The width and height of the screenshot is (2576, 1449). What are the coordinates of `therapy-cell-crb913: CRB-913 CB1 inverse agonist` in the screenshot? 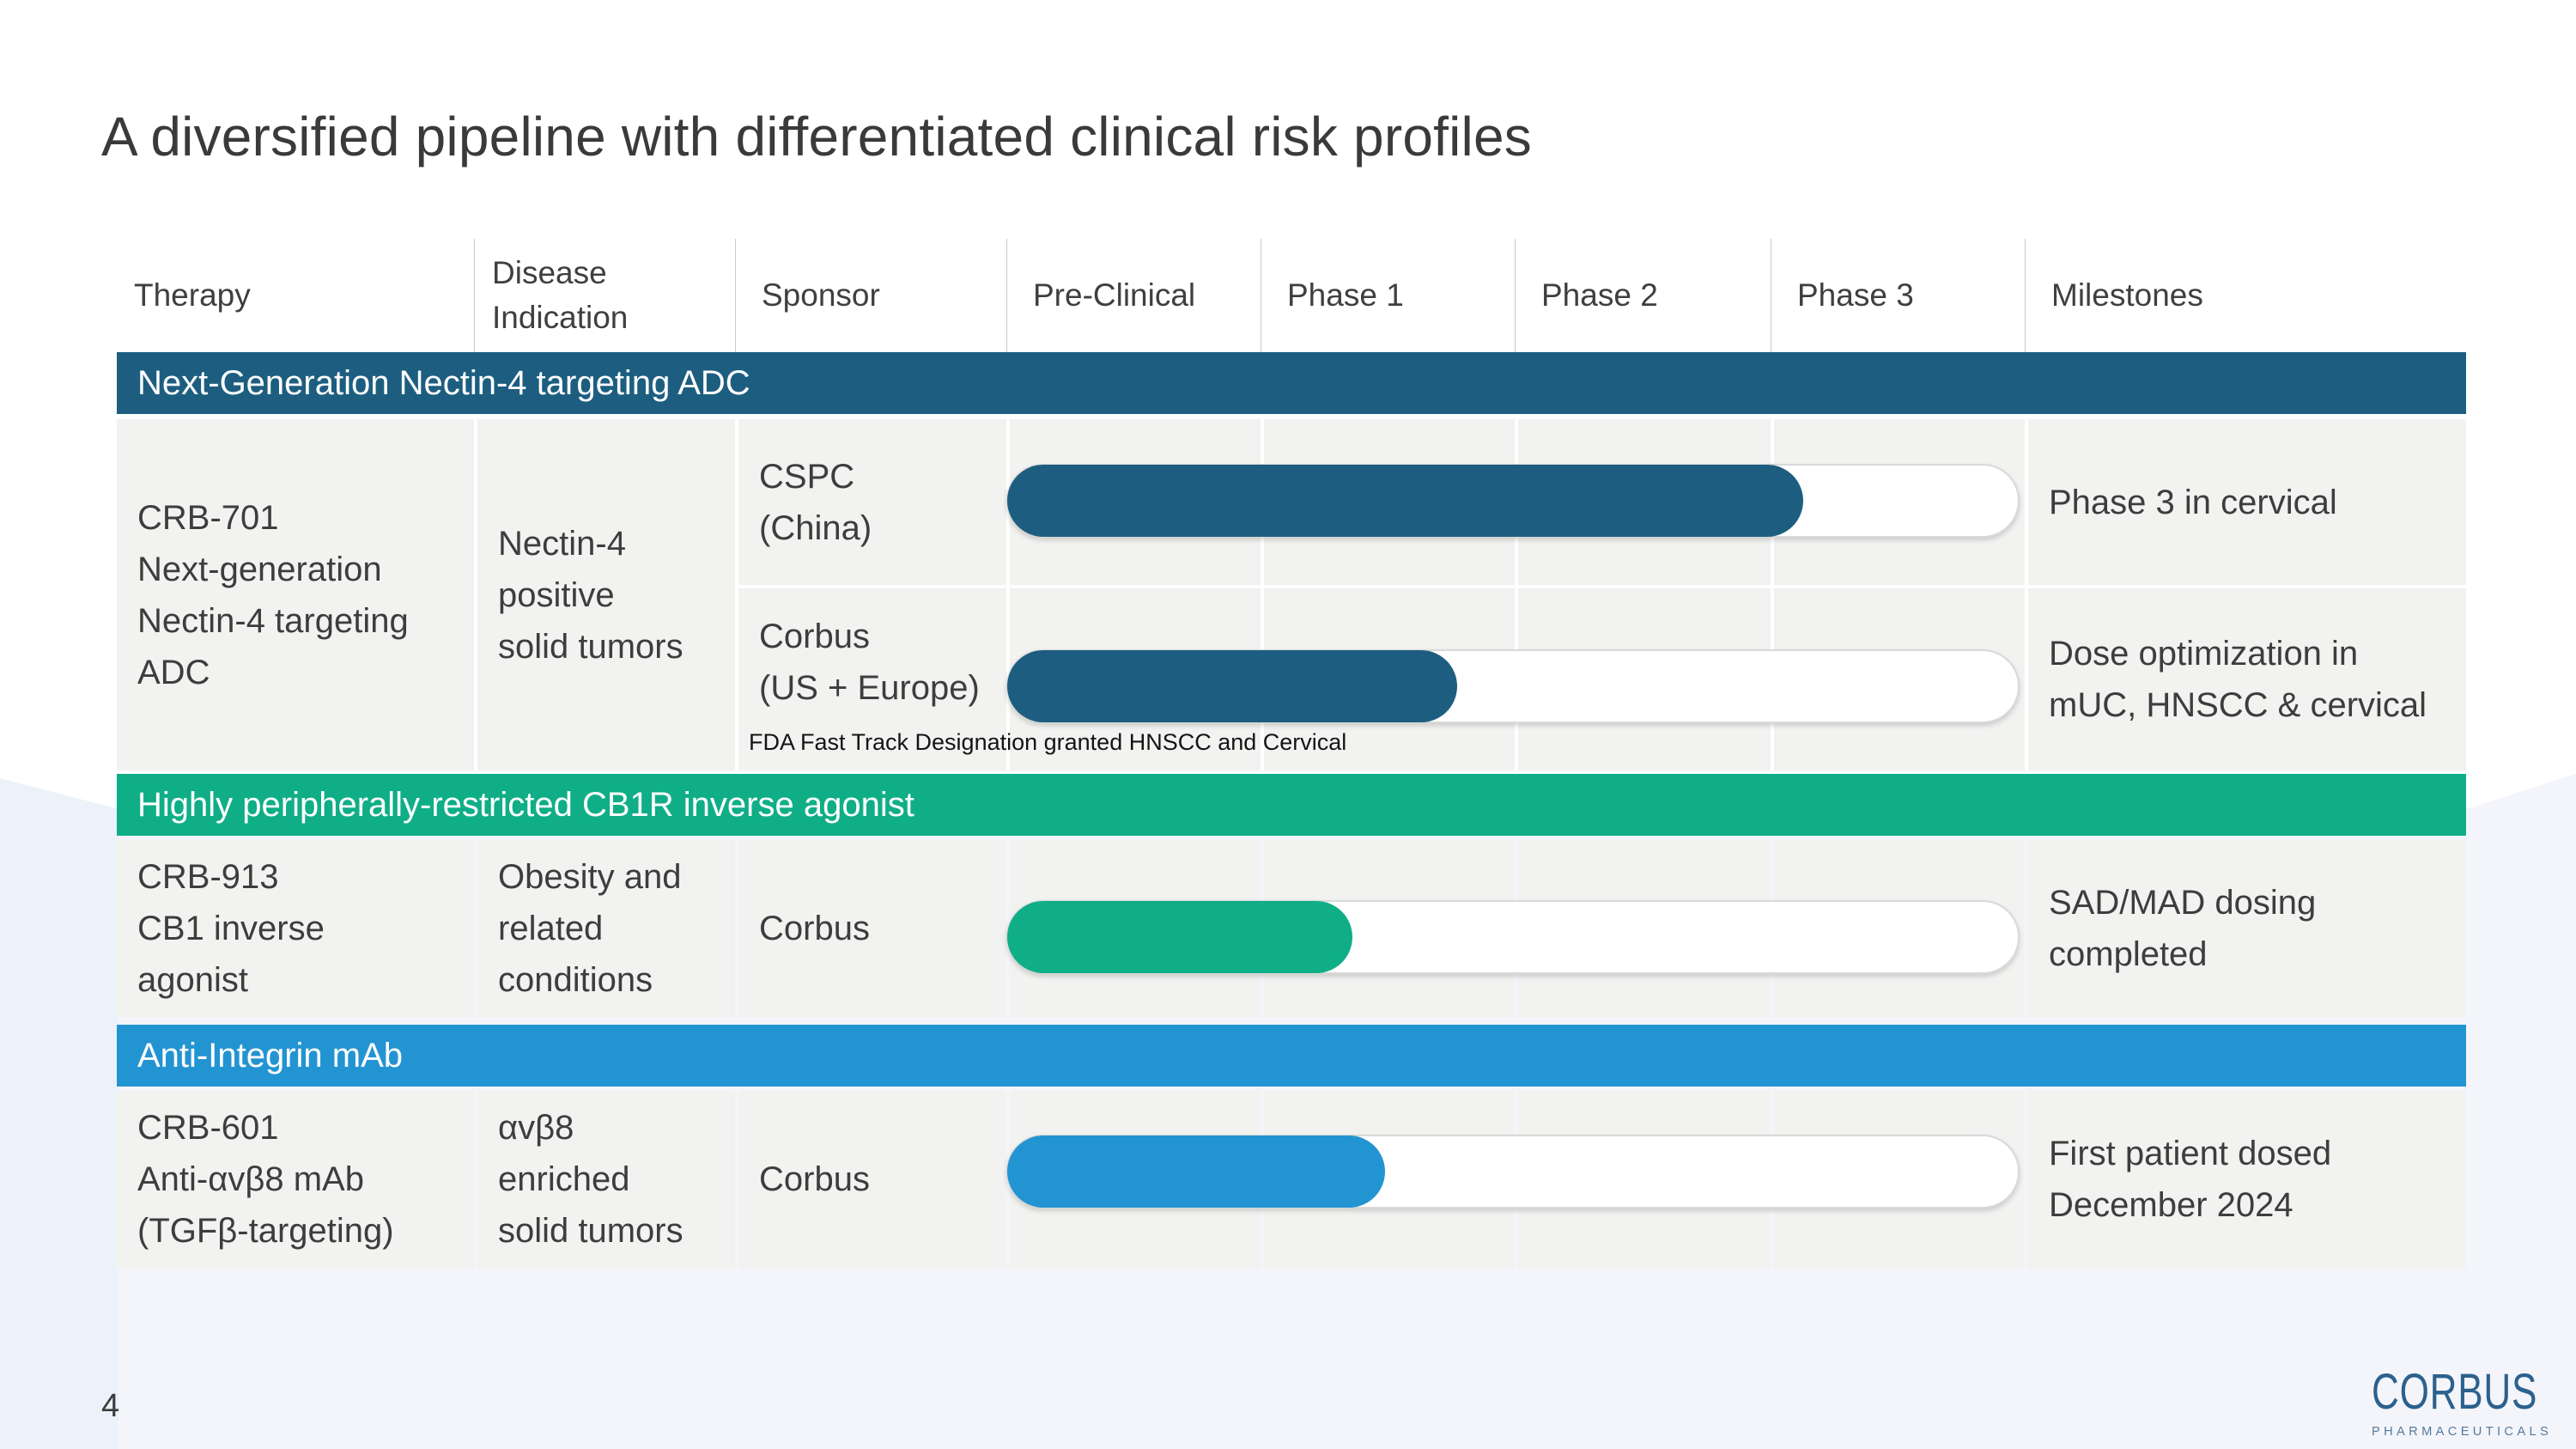 It's located at (295, 929).